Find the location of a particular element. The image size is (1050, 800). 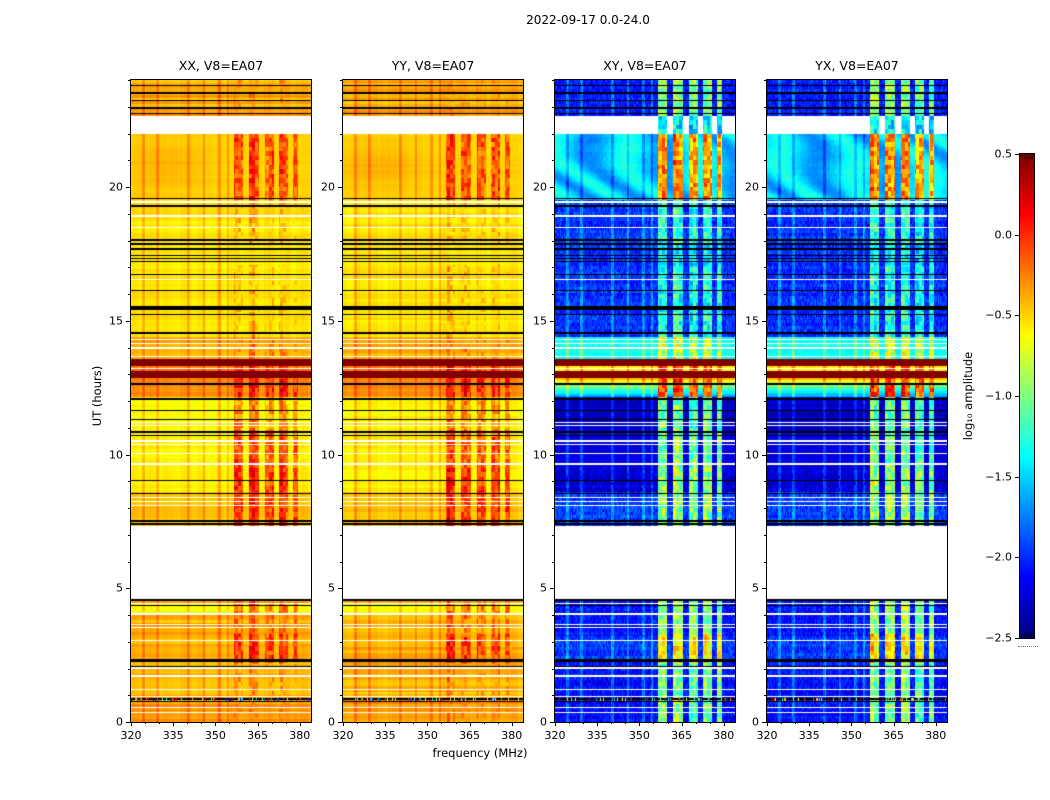

x-tick-label: 380 is located at coordinates (512, 735).